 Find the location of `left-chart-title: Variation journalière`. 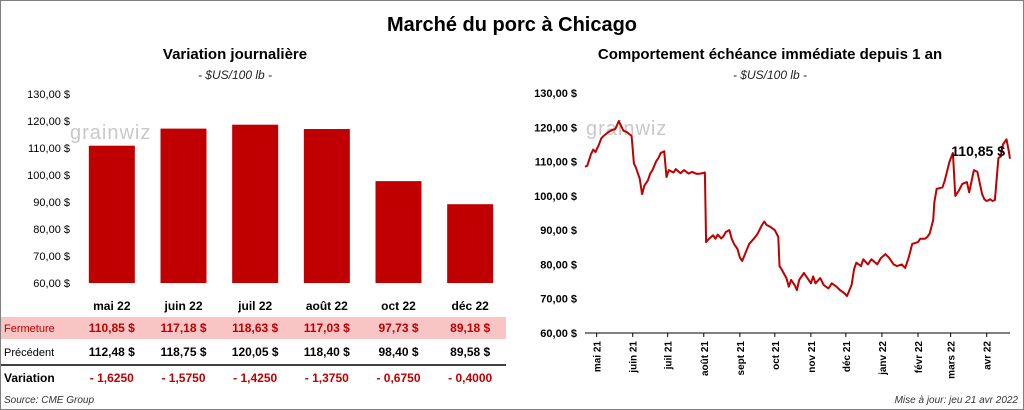

left-chart-title: Variation journalière is located at coordinates (235, 54).